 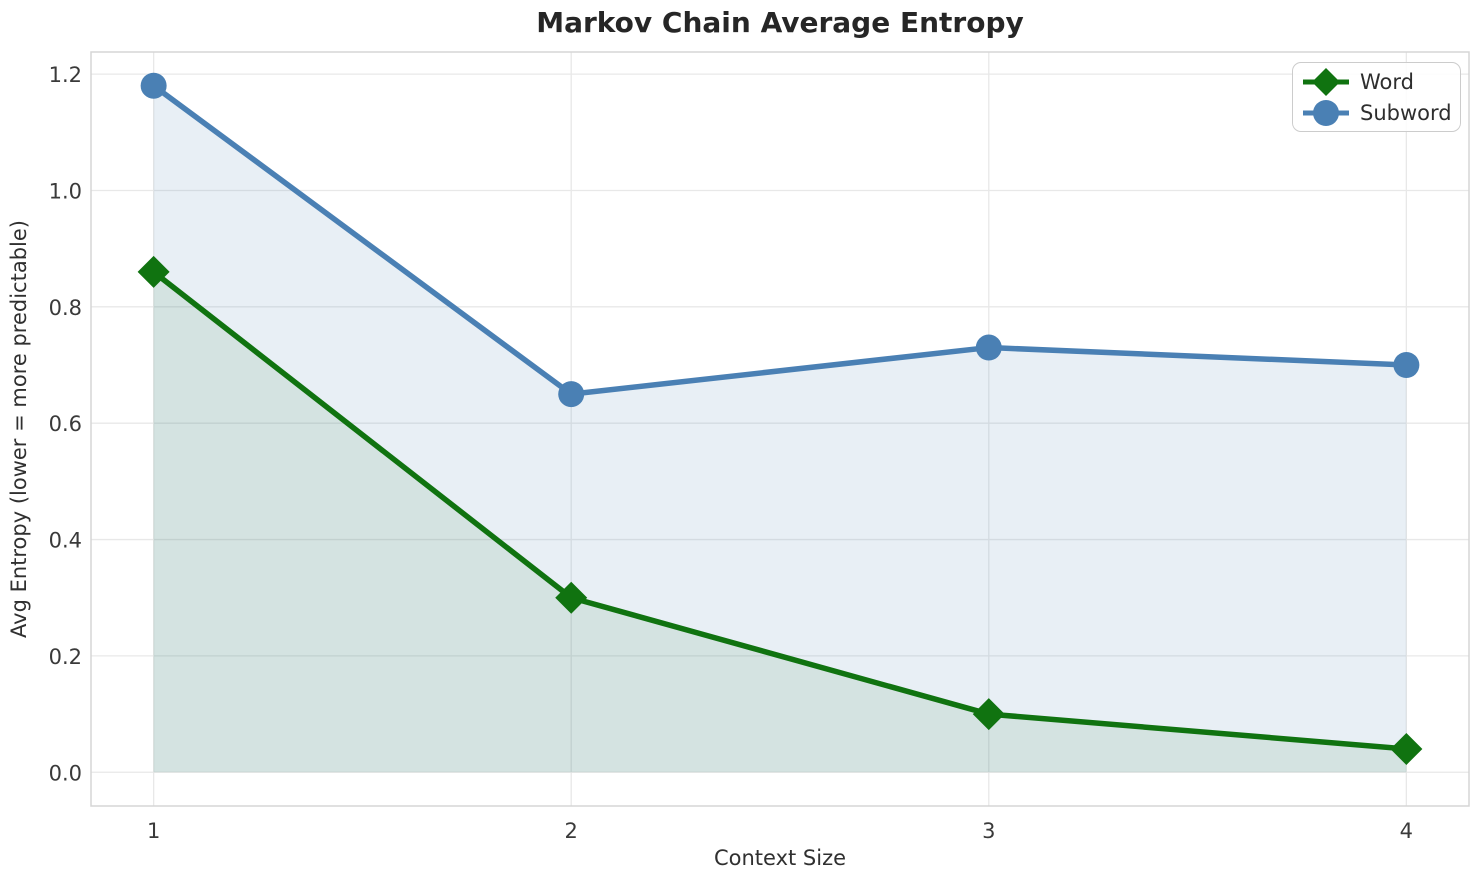 What do you see at coordinates (65, 75) in the screenshot?
I see `y-tick-label: 1.2` at bounding box center [65, 75].